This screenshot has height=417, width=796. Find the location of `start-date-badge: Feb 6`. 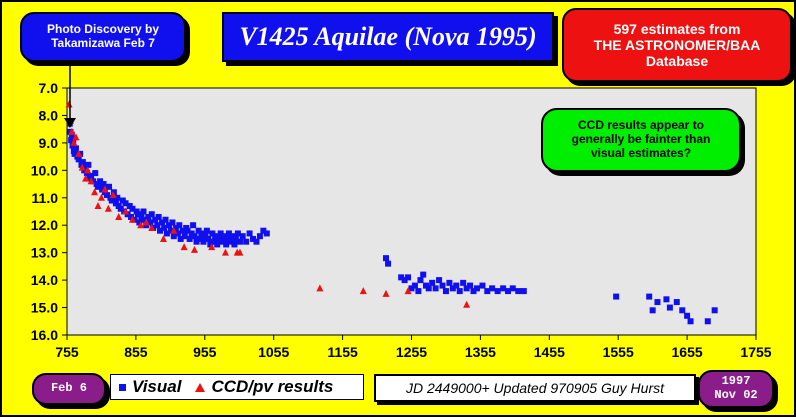

start-date-badge: Feb 6 is located at coordinates (69, 389).